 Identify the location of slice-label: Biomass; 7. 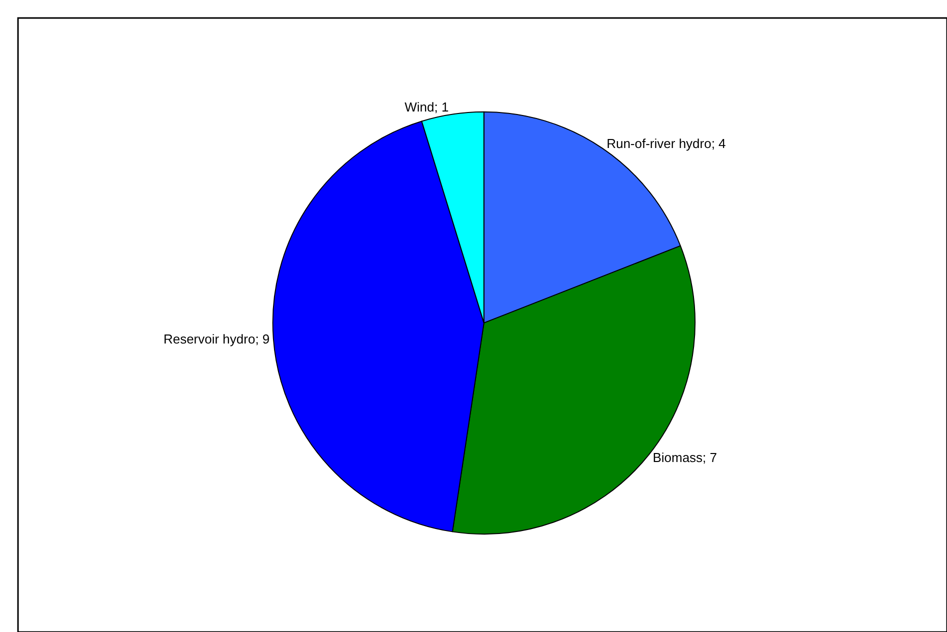
(685, 457).